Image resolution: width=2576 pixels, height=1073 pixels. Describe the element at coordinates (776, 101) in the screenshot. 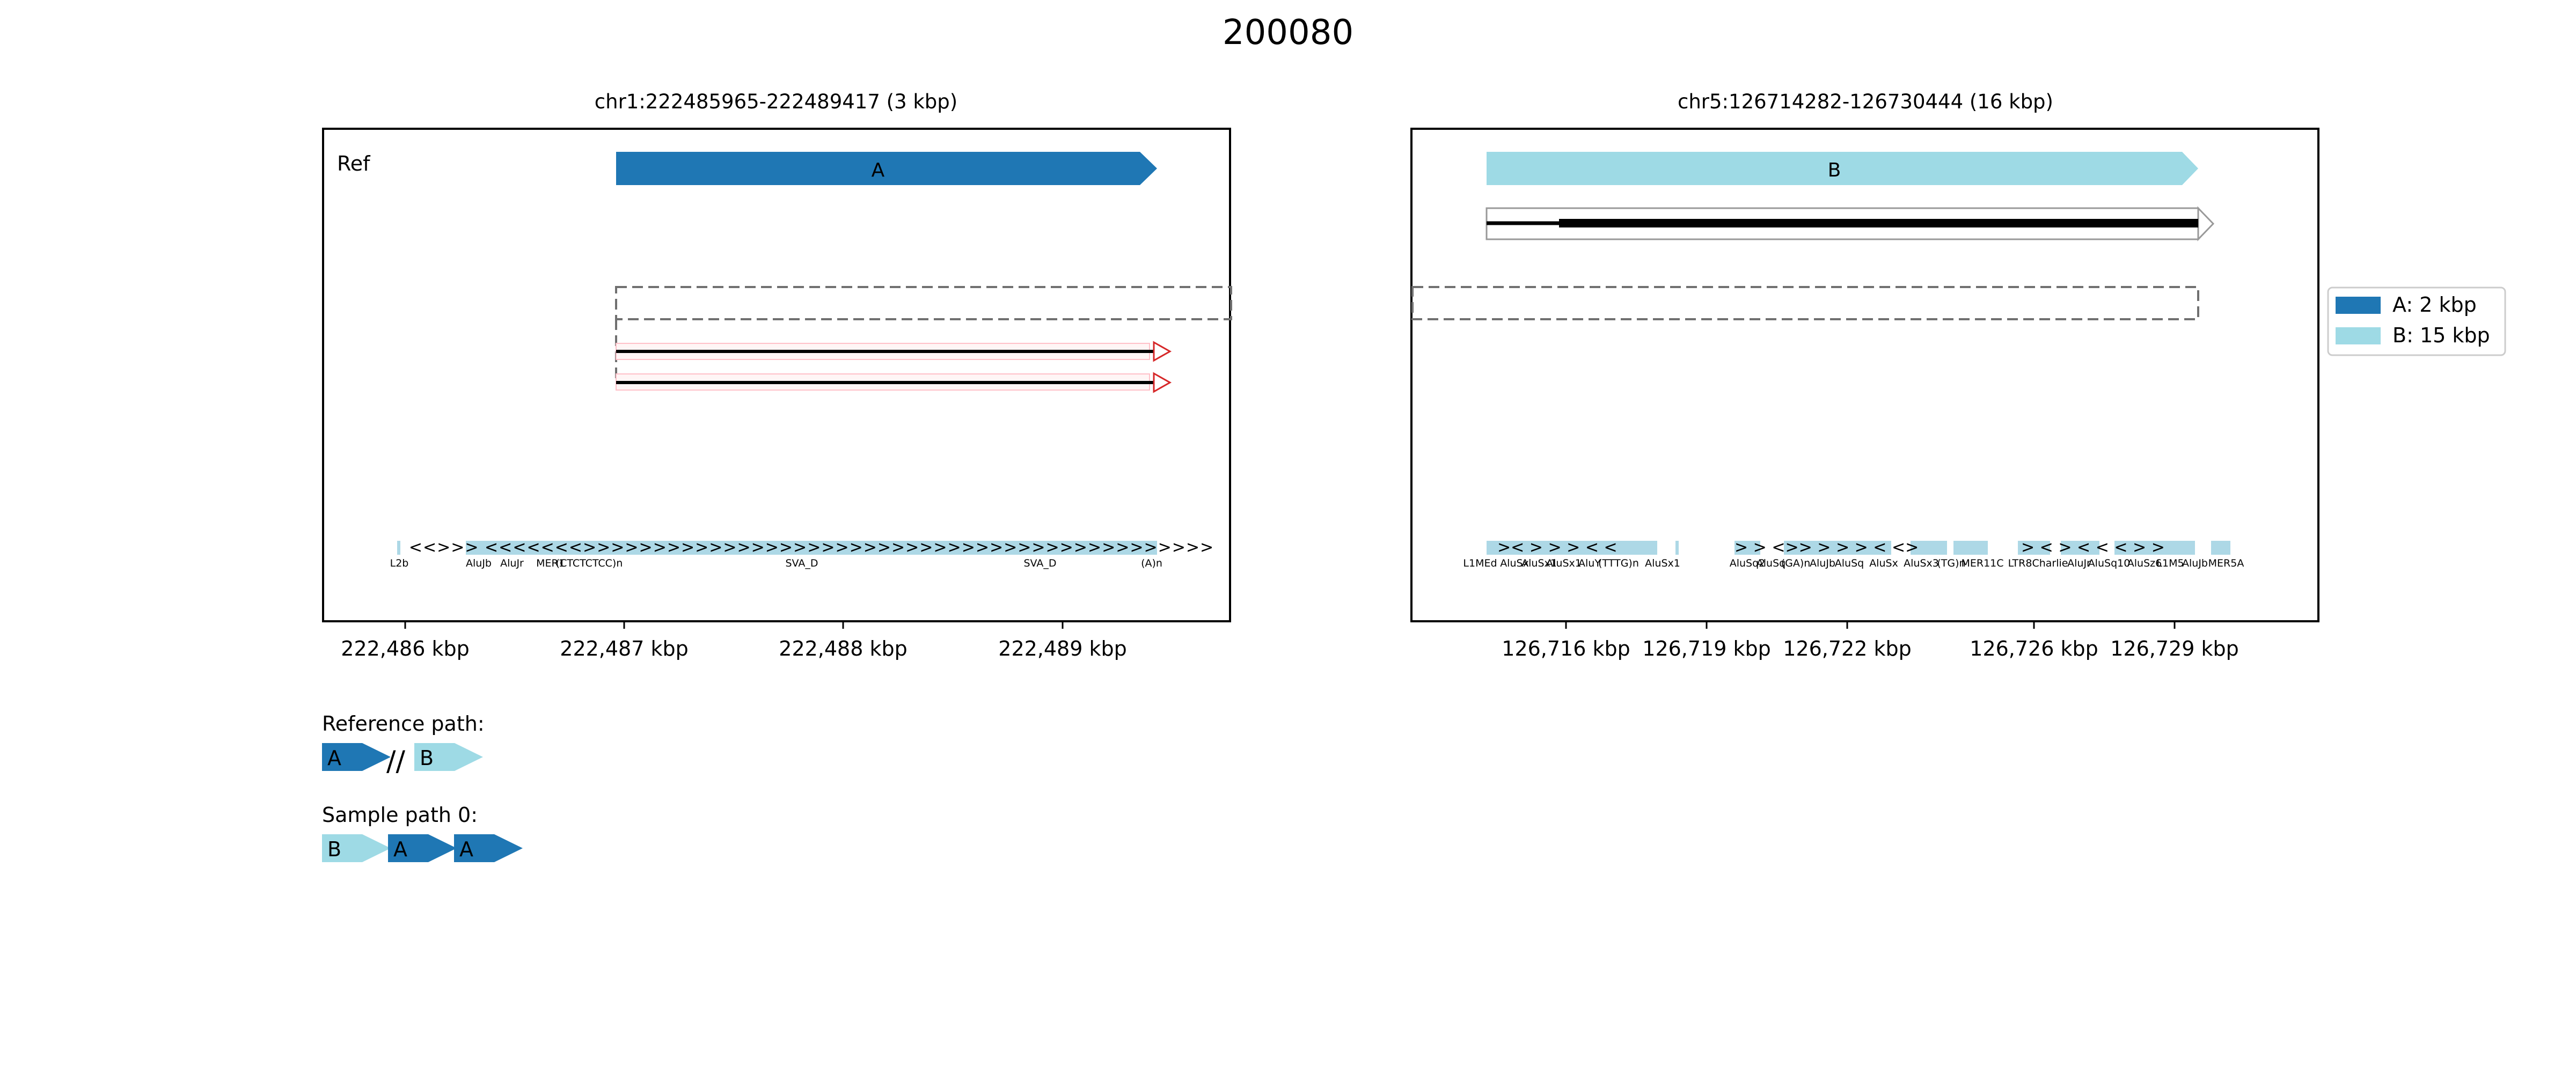

I see `panel-1-title: chr1:222485965-222489417 (3 kbp)` at that location.